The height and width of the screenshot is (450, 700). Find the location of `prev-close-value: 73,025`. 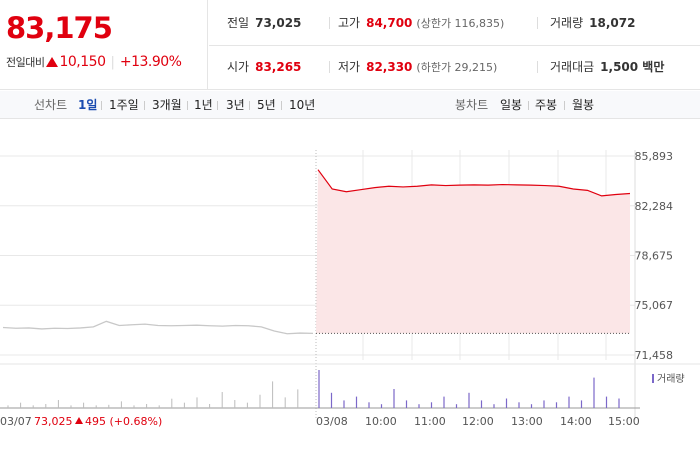

prev-close-value: 73,025 is located at coordinates (278, 23).